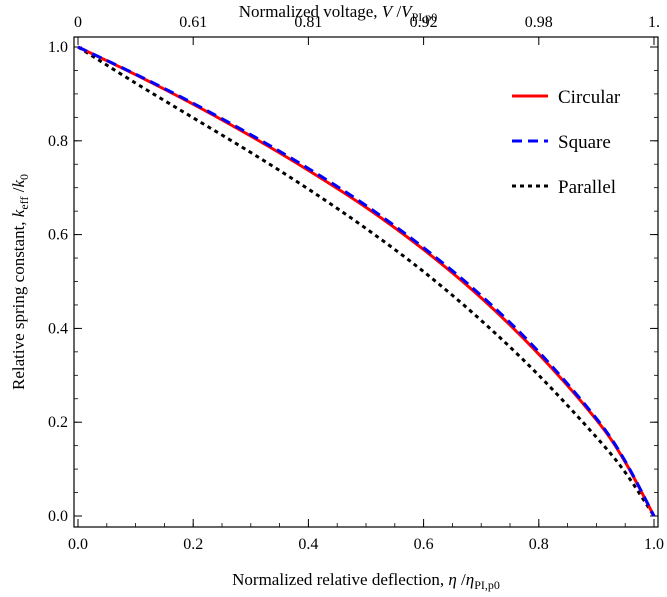 This screenshot has height=597, width=667. What do you see at coordinates (308, 22) in the screenshot?
I see `top-tick-label: 0.81` at bounding box center [308, 22].